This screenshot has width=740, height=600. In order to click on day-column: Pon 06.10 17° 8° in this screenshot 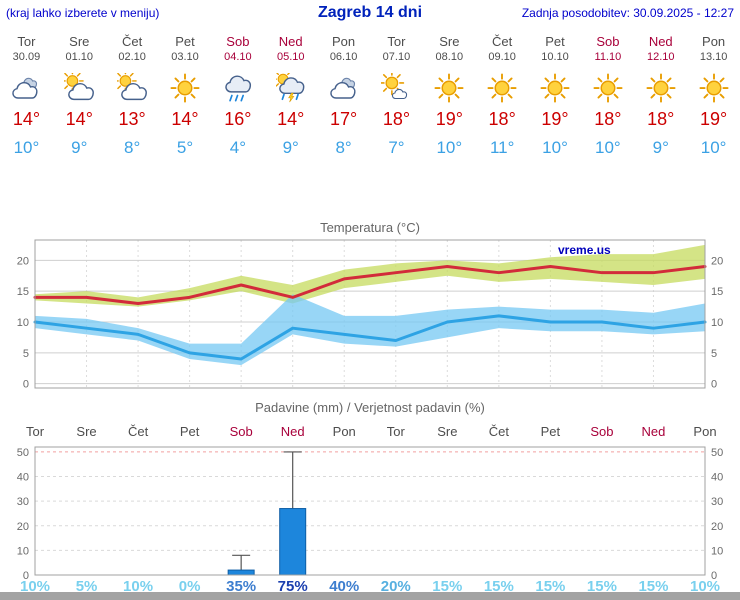, I will do `click(343, 93)`.